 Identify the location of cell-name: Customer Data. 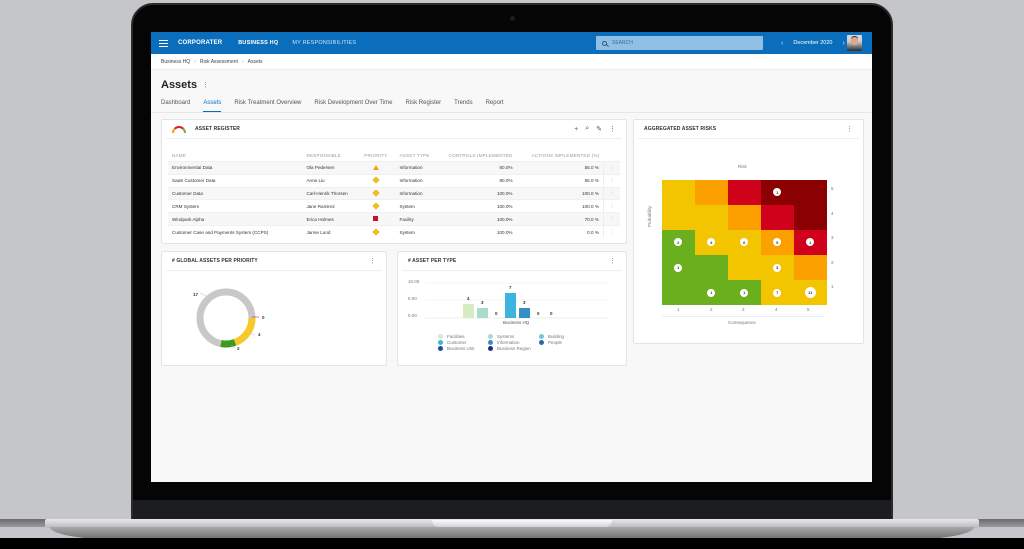
(235, 193).